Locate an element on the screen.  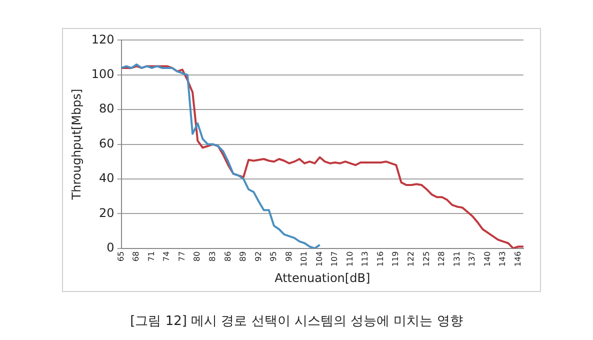
x-tick-label: 92 is located at coordinates (258, 256).